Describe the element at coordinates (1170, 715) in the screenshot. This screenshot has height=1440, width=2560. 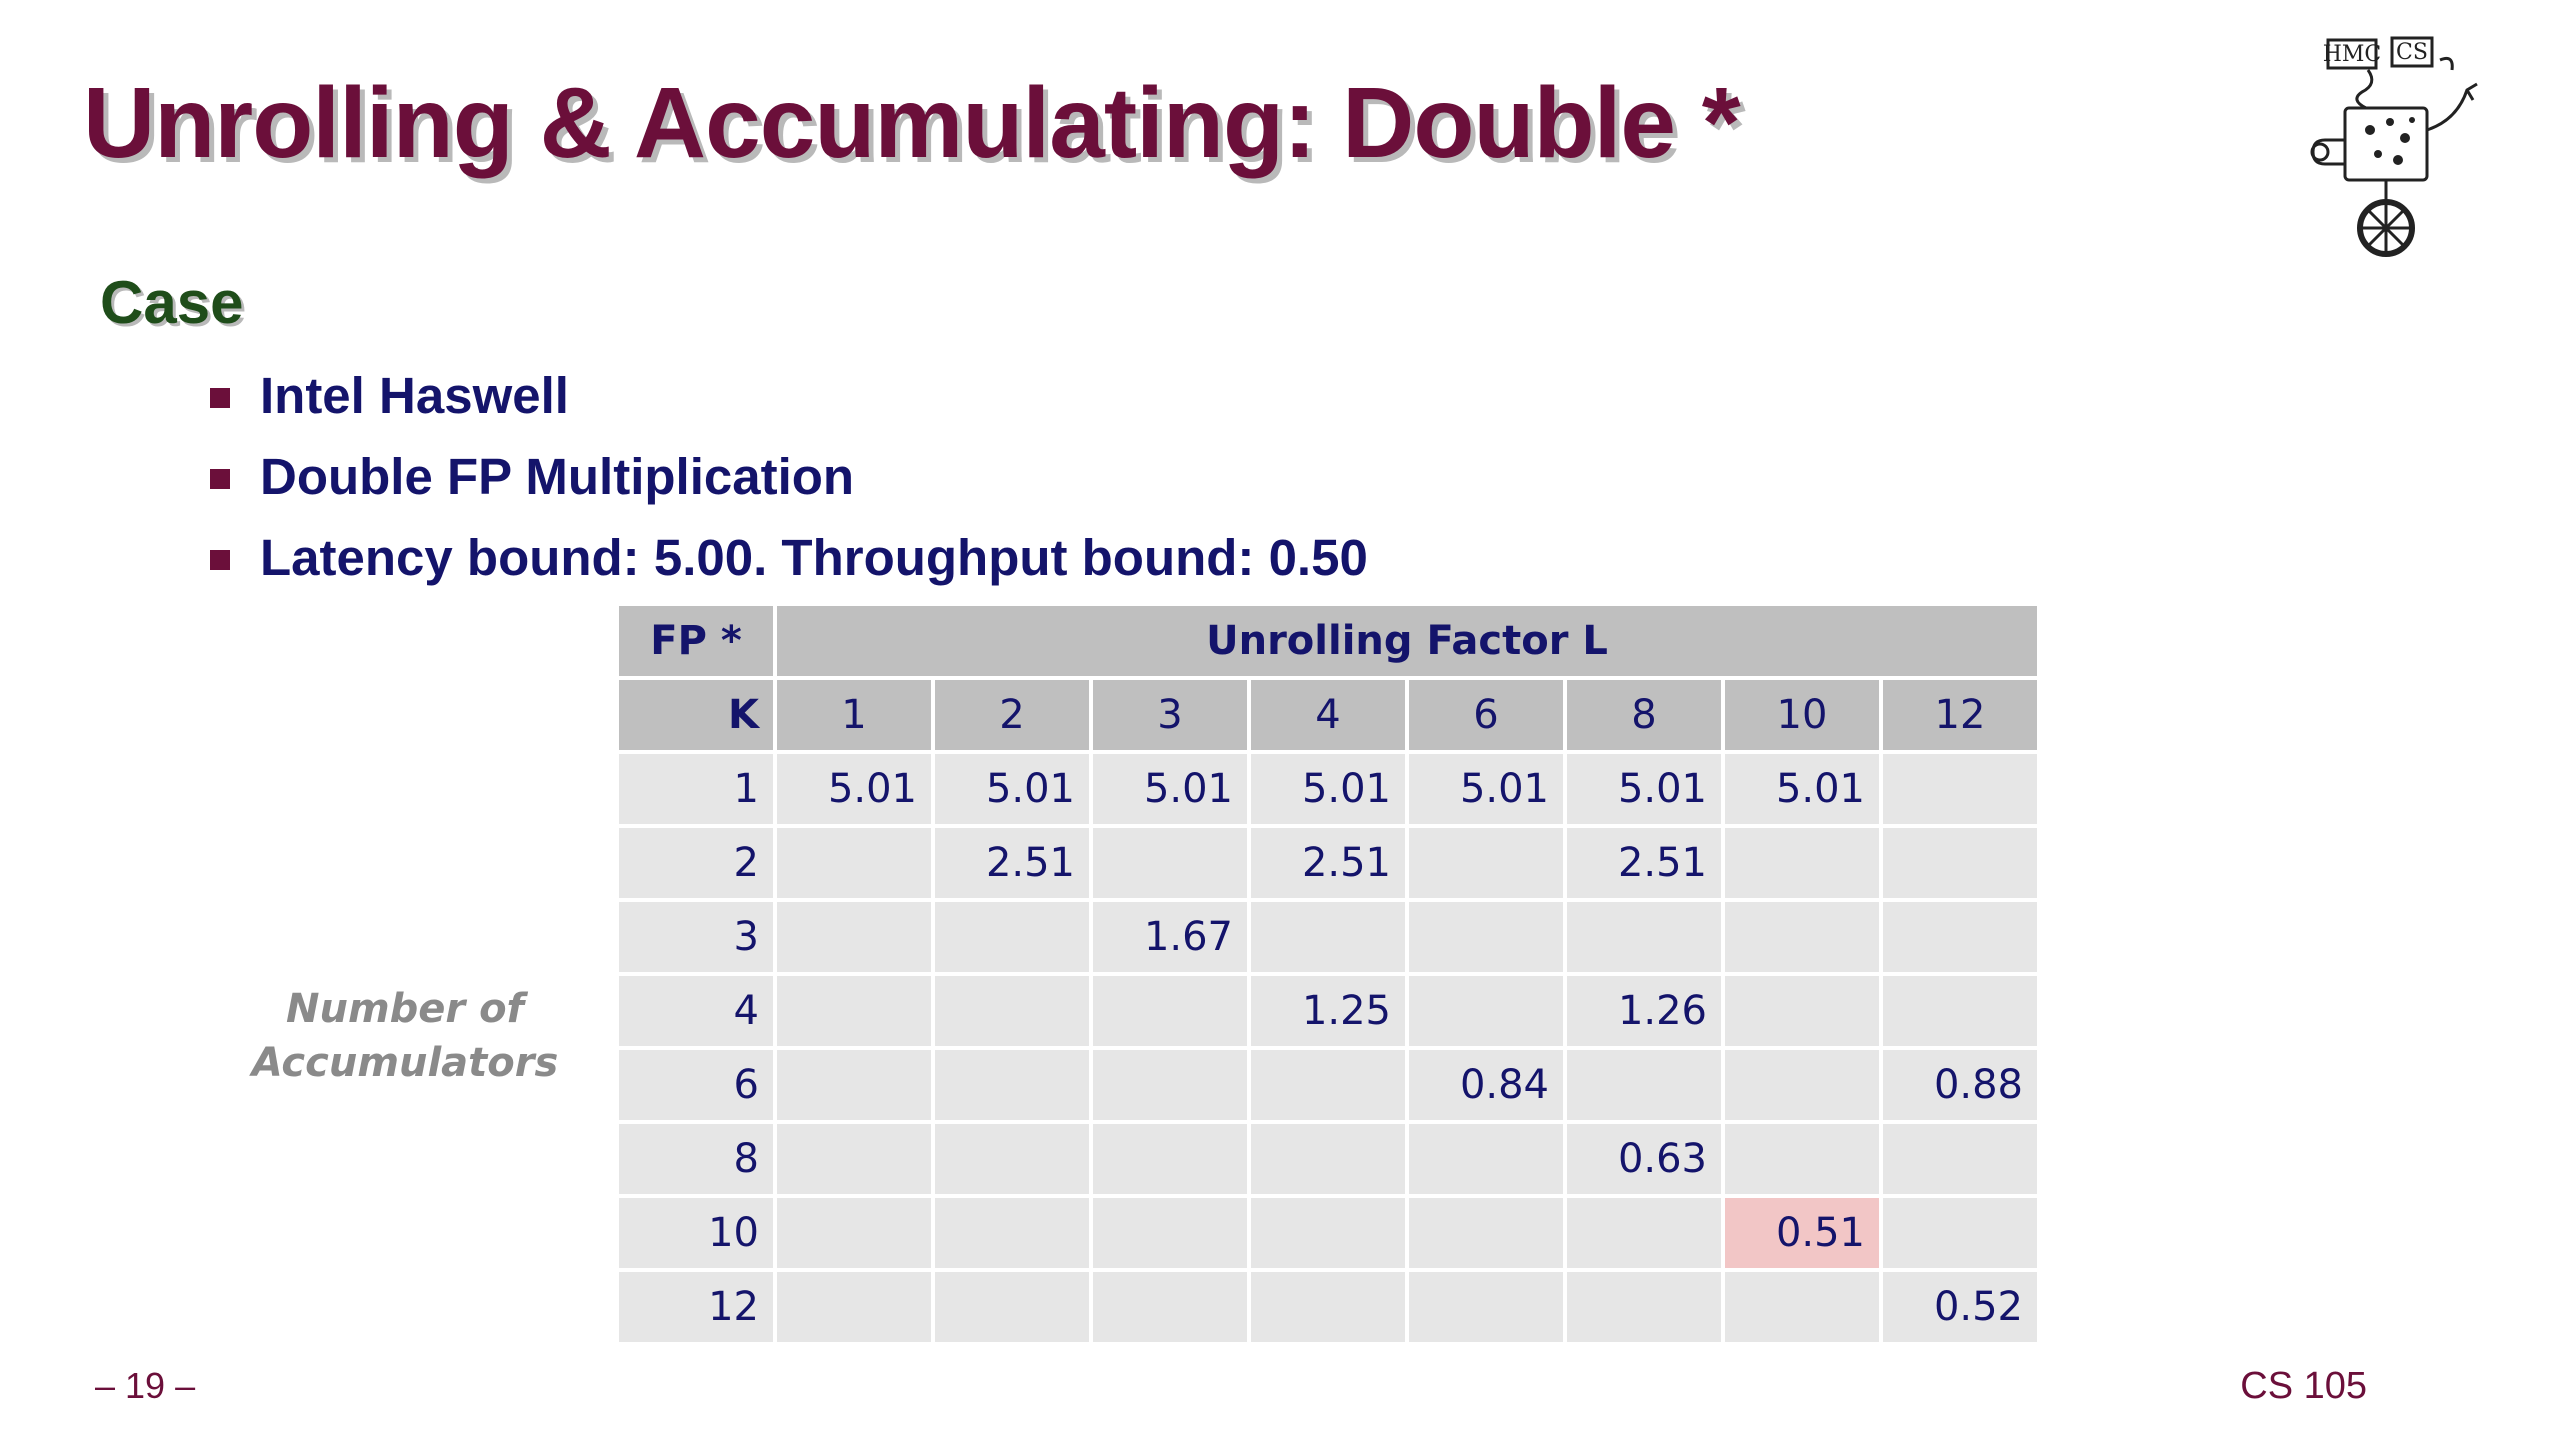
I see `column-header-l: 3` at that location.